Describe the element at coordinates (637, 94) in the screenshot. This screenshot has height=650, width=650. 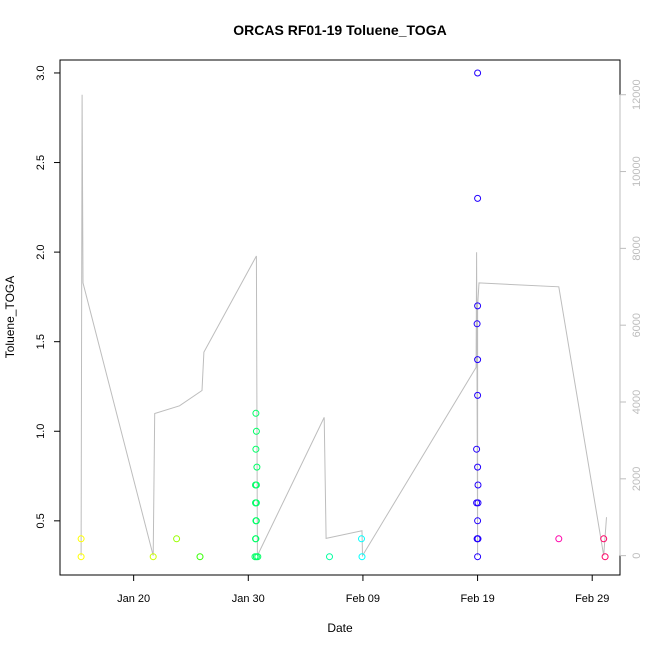
I see `y2-tick-label: 12000` at that location.